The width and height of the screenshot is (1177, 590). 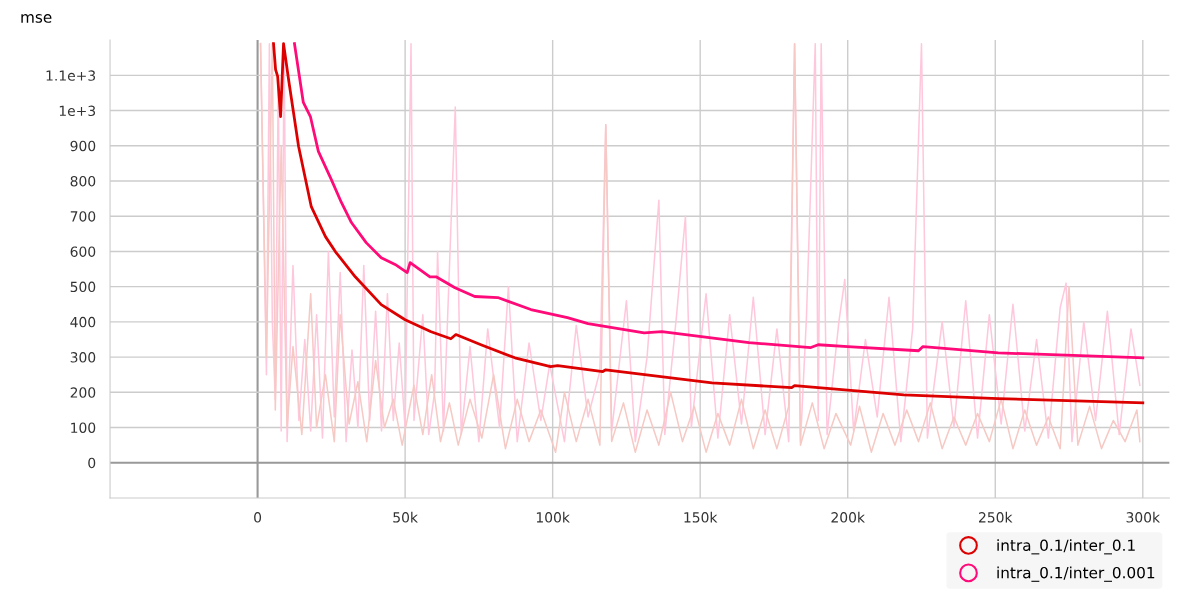 What do you see at coordinates (83, 322) in the screenshot?
I see `y-tick-label: 400` at bounding box center [83, 322].